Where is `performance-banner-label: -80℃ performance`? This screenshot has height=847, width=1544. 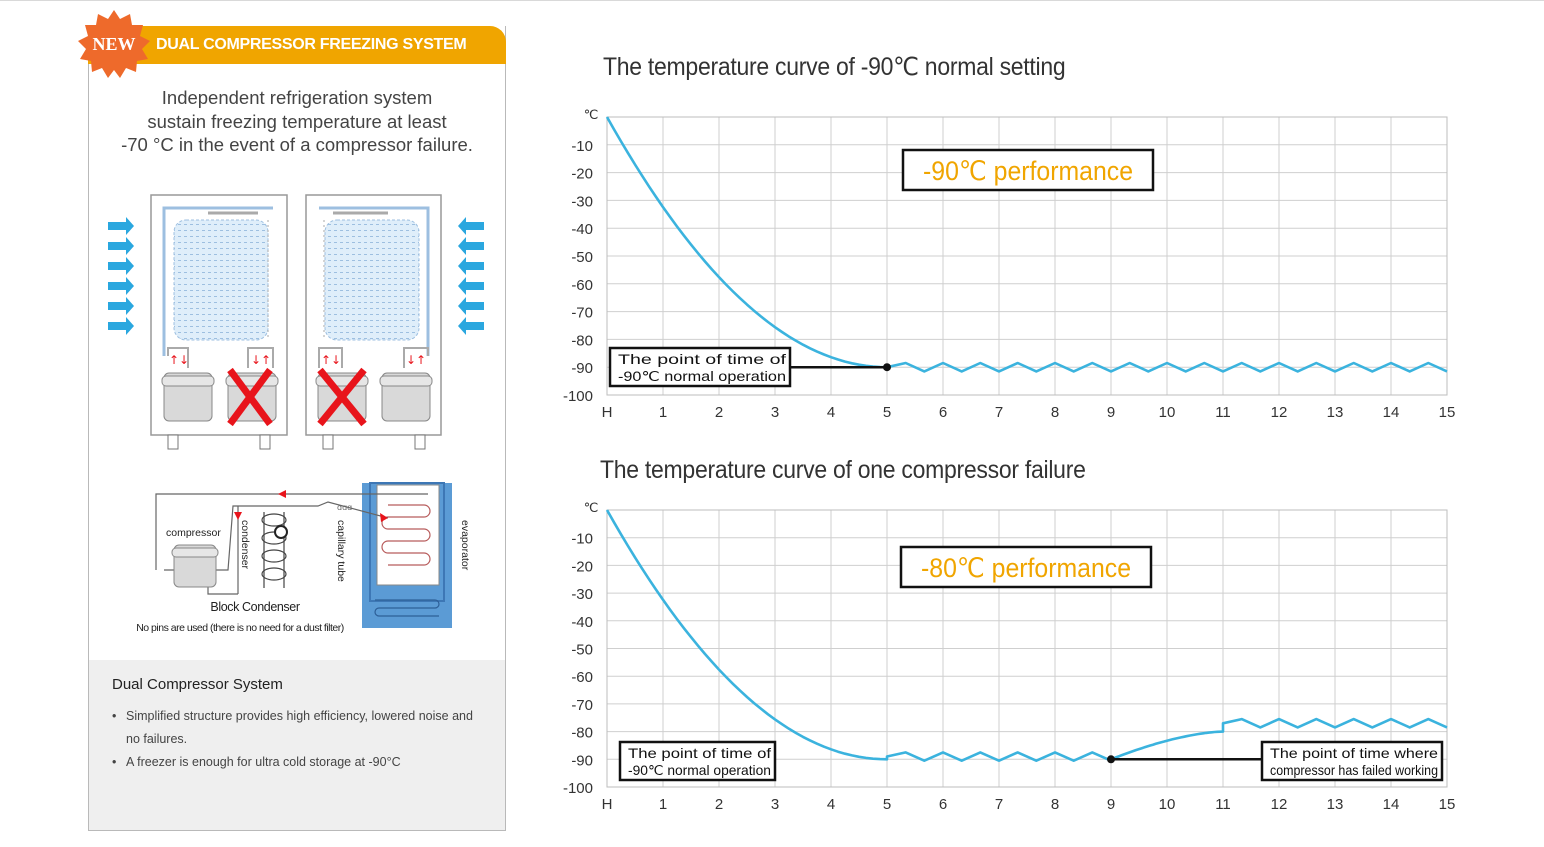
performance-banner-label: -80℃ performance is located at coordinates (1026, 568).